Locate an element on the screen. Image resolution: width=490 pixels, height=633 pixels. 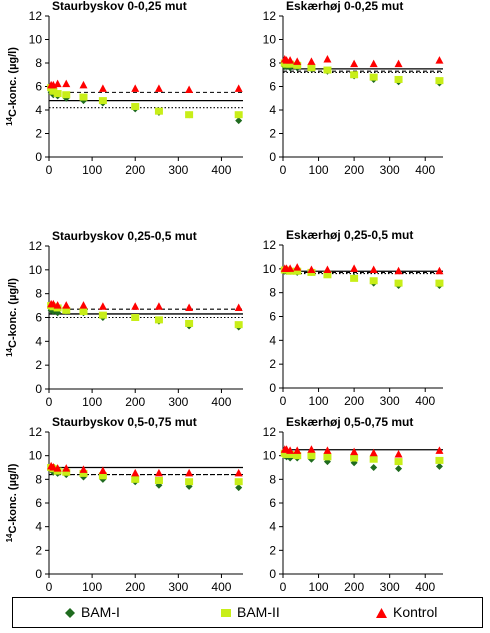
legend-item-bam-ii: BAM-II is located at coordinates (250, 612).